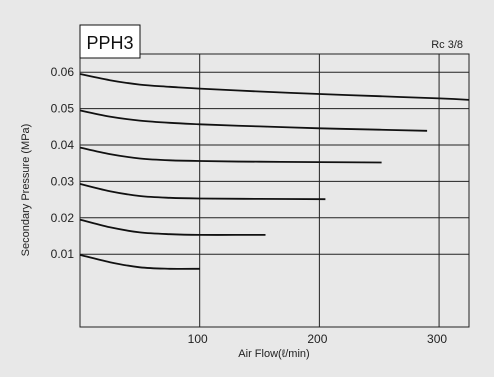  Describe the element at coordinates (63, 109) in the screenshot. I see `y-tick-label-0.05: 0.05` at that location.